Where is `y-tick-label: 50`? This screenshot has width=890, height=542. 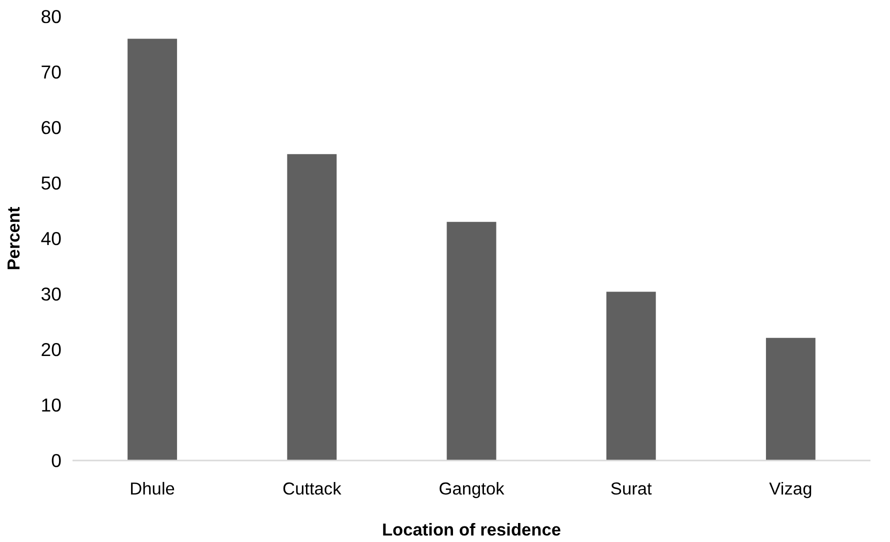
y-tick-label: 50 is located at coordinates (51, 183).